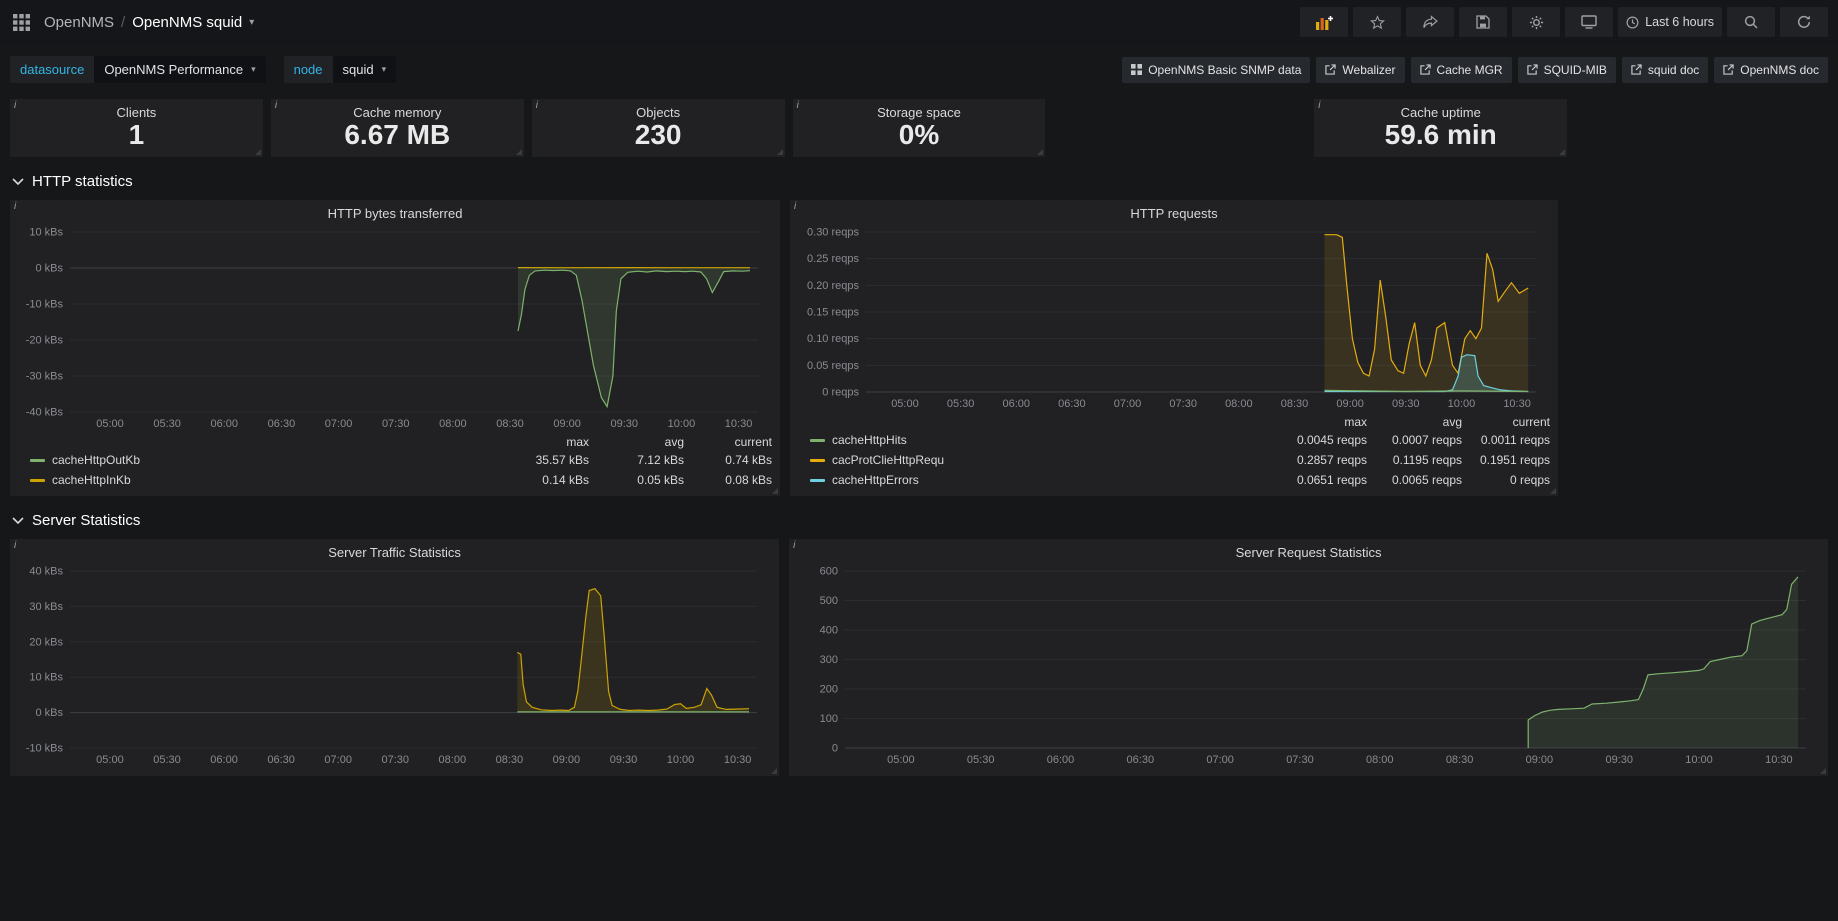  I want to click on dashboard-title: OpenNMS squid, so click(187, 22).